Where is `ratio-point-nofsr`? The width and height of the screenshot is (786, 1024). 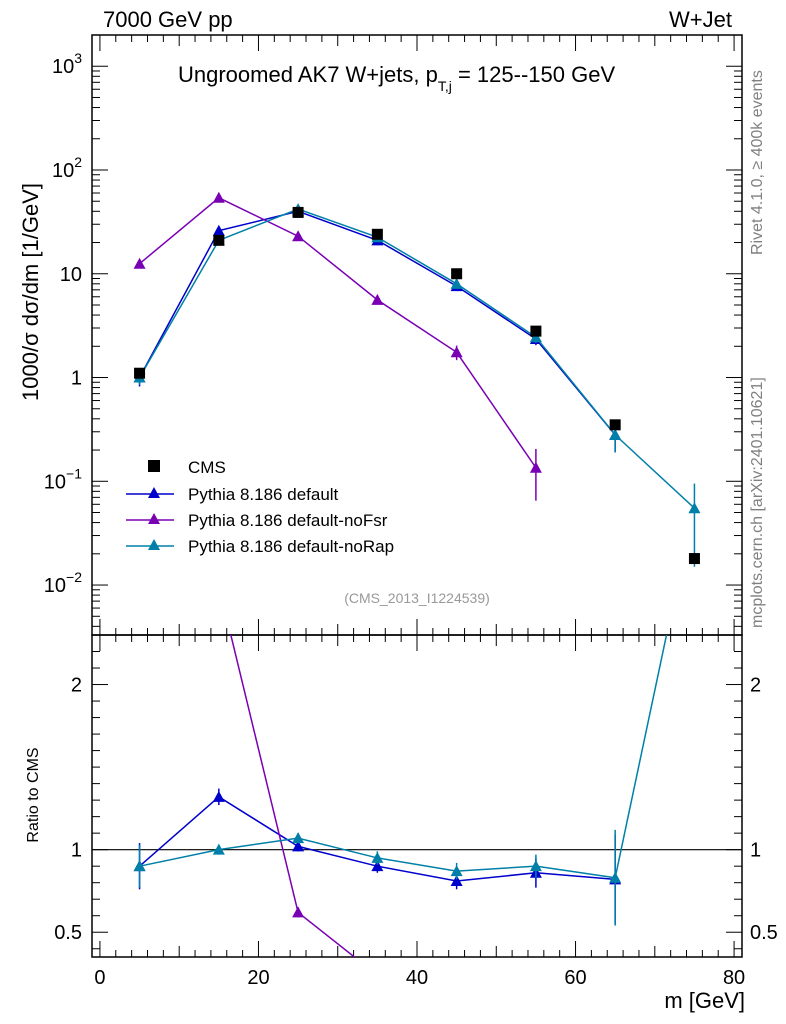 ratio-point-nofsr is located at coordinates (298, 912).